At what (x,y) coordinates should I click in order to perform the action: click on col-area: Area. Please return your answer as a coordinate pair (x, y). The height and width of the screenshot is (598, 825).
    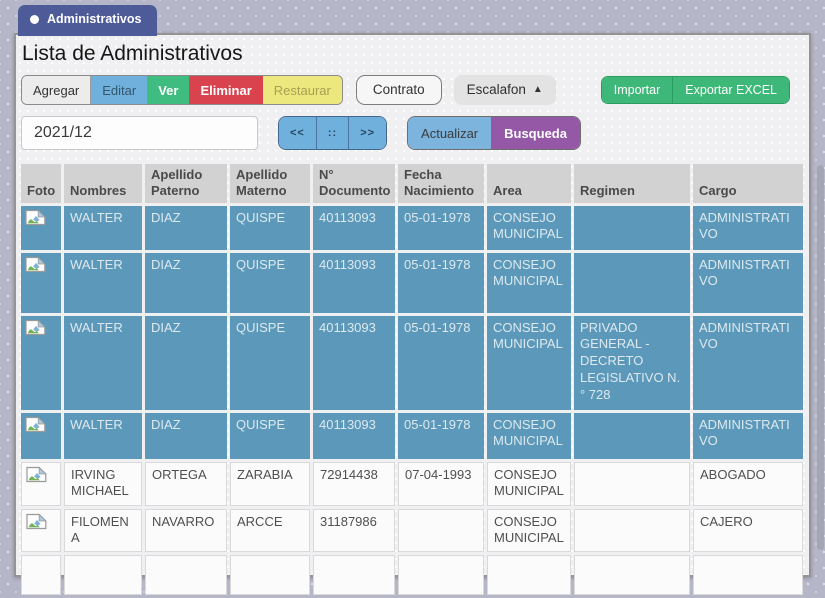
    Looking at the image, I should click on (529, 183).